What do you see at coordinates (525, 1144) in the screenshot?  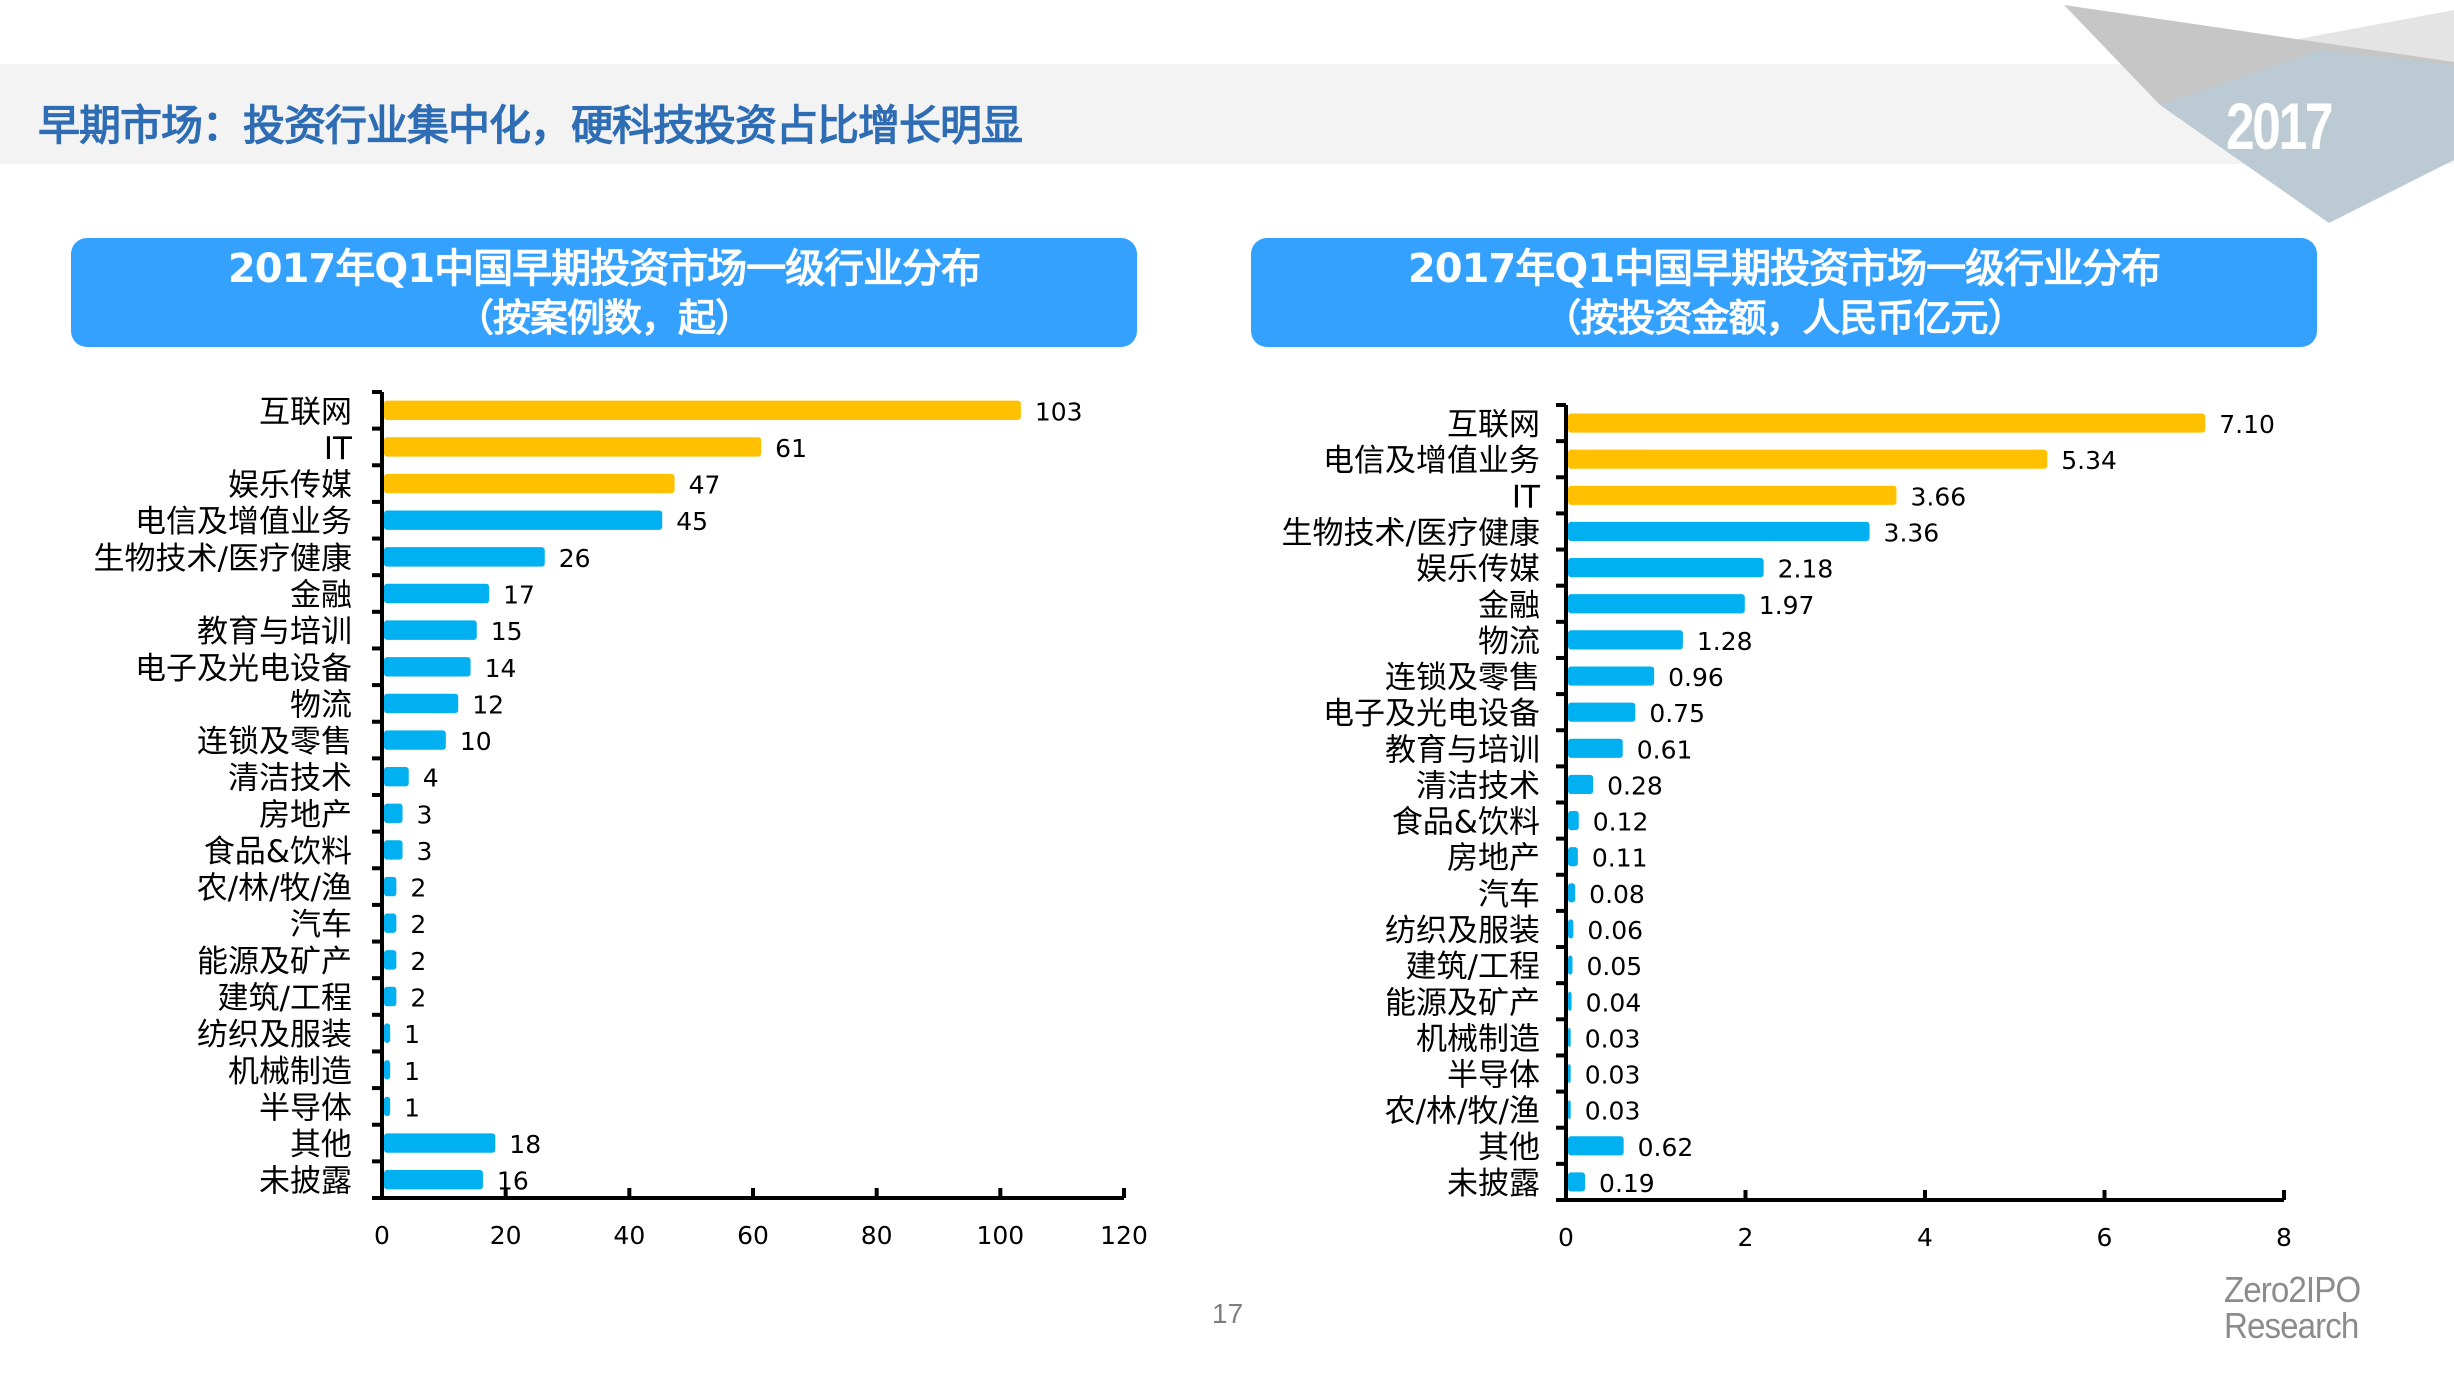 I see `data-label: 18` at bounding box center [525, 1144].